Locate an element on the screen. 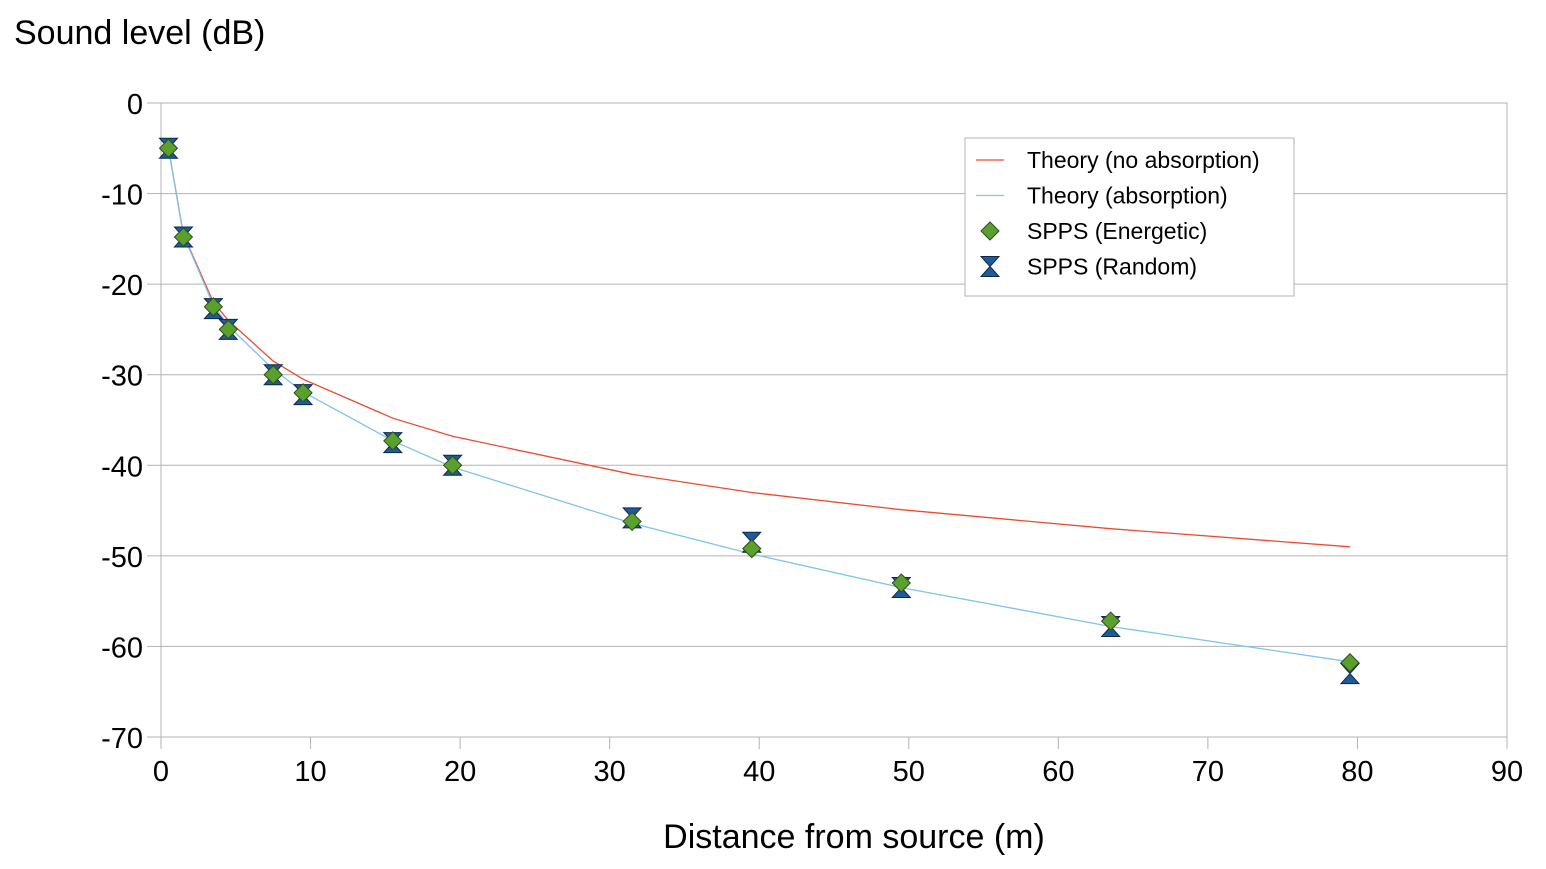  x-tick-label: 70 is located at coordinates (1208, 772).